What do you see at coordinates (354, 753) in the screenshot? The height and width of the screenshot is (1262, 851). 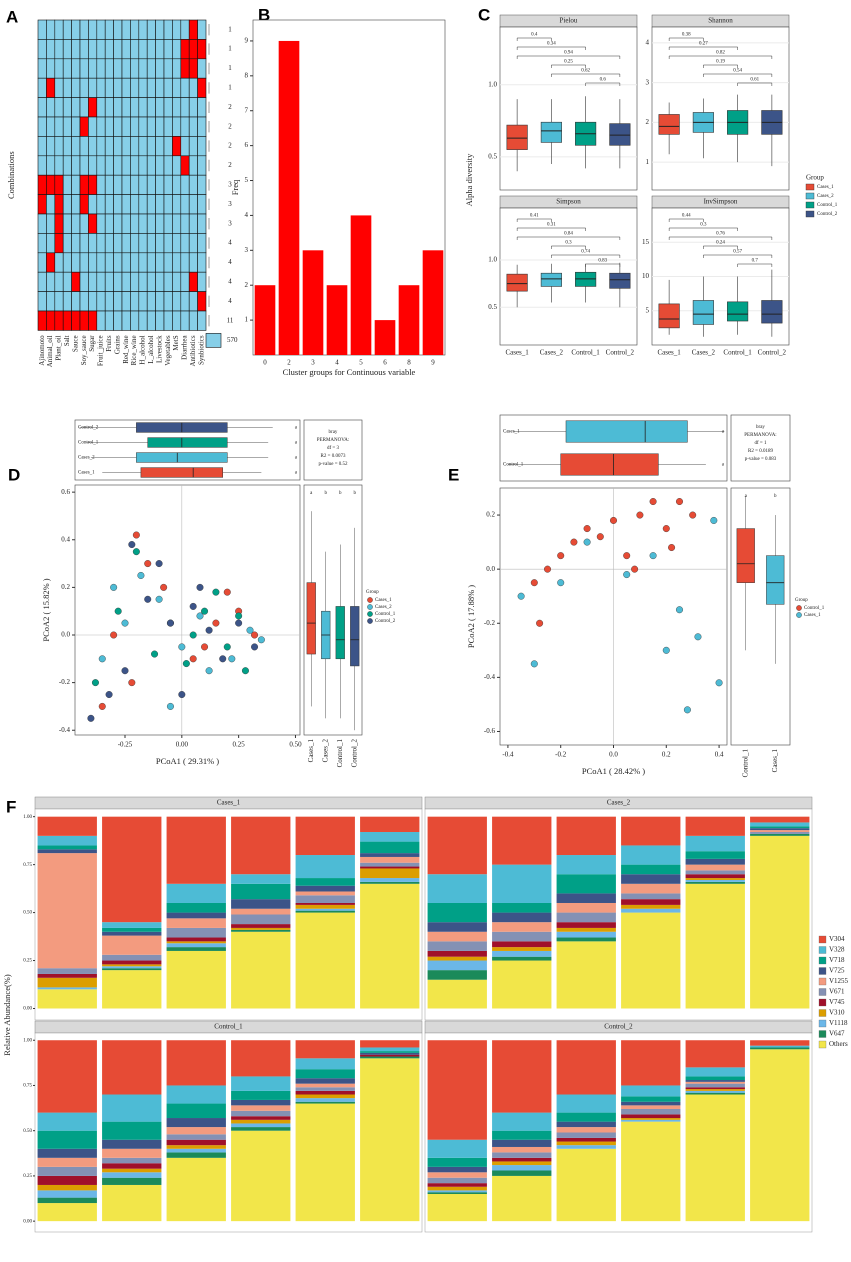 I see `box-group-label: Control_2` at bounding box center [354, 753].